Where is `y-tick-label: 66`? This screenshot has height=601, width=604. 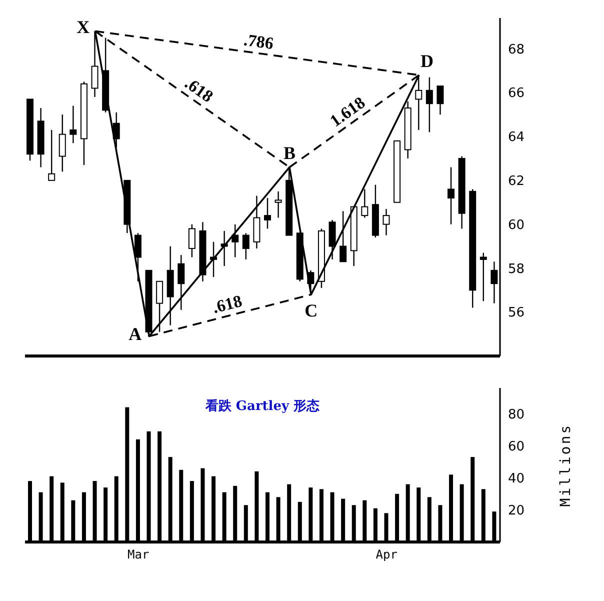 y-tick-label: 66 is located at coordinates (516, 94).